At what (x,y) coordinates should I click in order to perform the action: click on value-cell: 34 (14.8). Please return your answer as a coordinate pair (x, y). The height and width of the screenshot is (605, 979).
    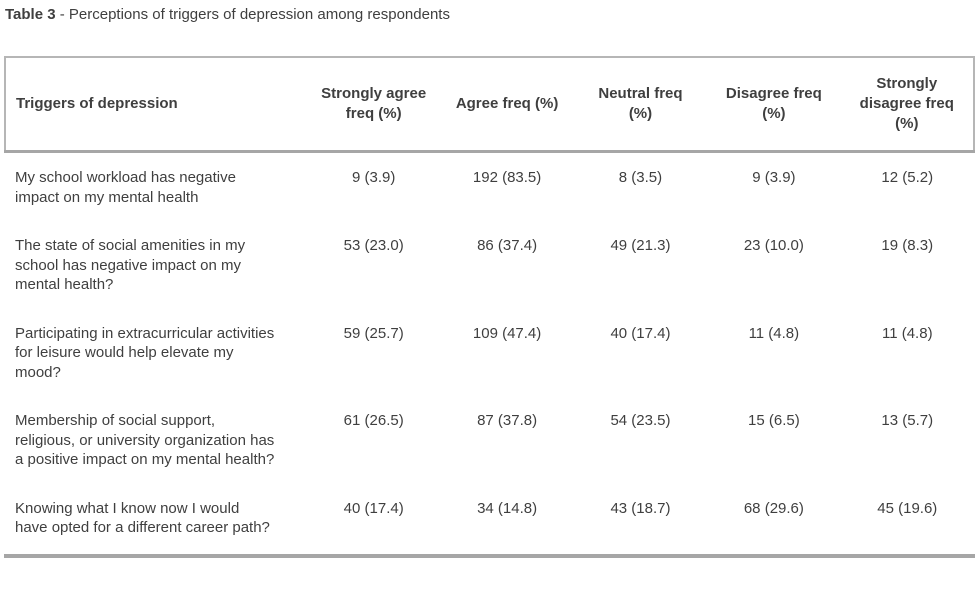
    Looking at the image, I should click on (507, 508).